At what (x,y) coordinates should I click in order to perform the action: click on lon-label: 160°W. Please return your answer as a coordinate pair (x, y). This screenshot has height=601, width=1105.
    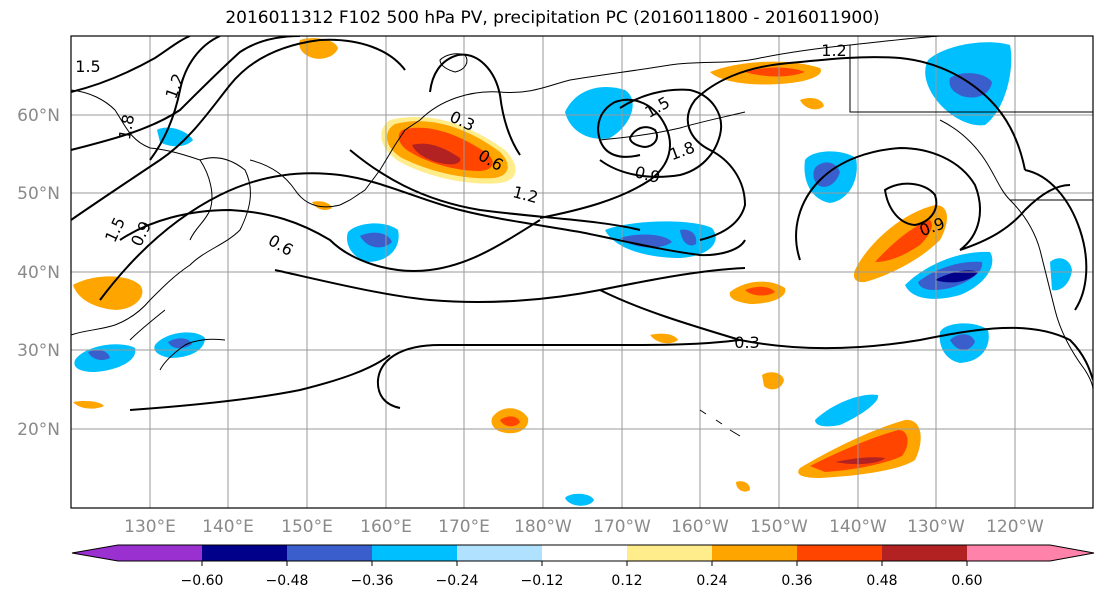
    Looking at the image, I should click on (700, 527).